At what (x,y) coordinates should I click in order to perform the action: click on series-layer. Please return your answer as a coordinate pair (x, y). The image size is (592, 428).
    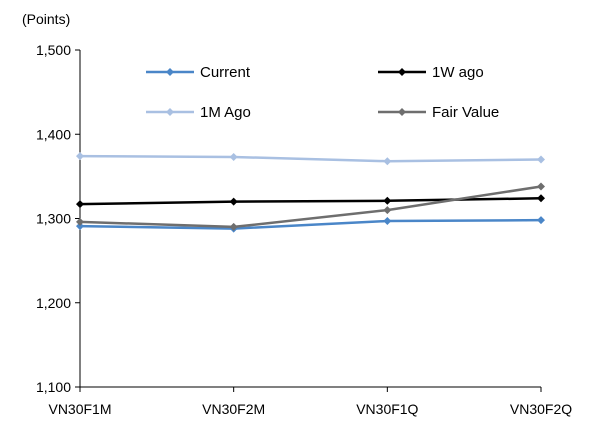
    Looking at the image, I should click on (310, 192).